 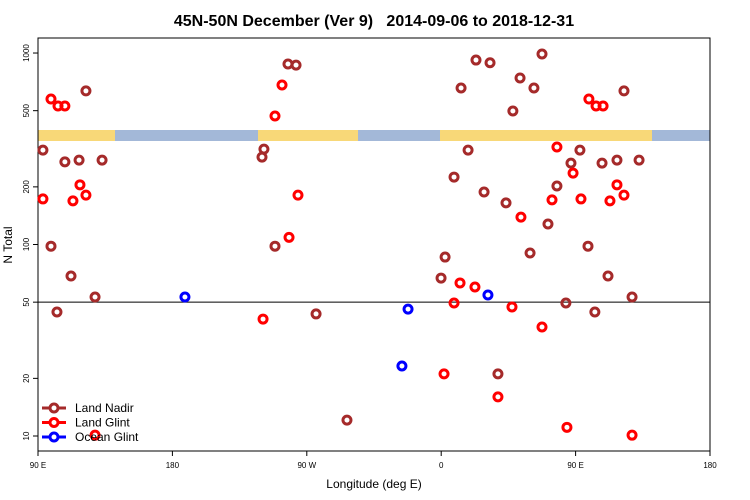 What do you see at coordinates (26, 110) in the screenshot?
I see `y-tick-label: 500` at bounding box center [26, 110].